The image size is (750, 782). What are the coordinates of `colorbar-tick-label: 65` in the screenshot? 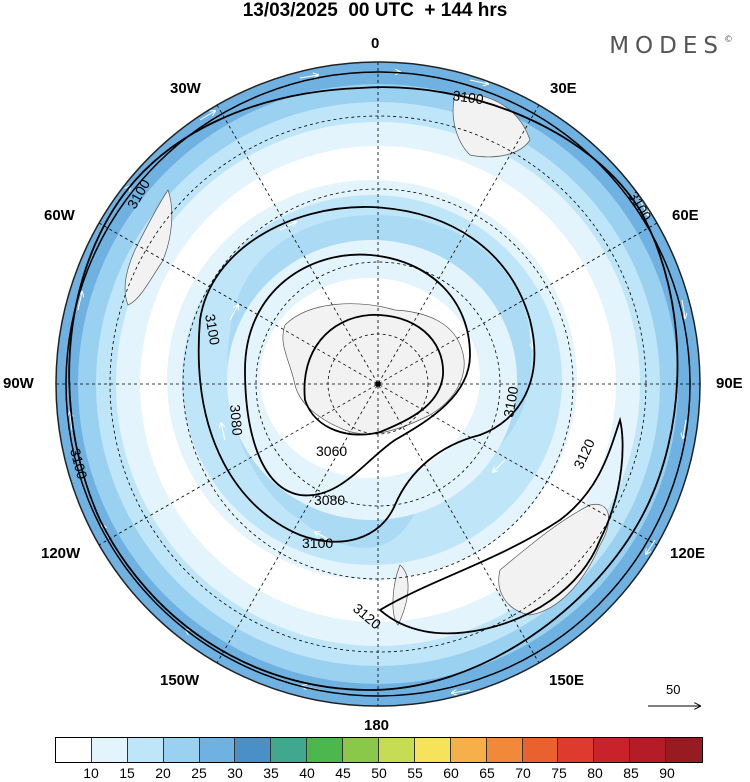 It's located at (487, 773).